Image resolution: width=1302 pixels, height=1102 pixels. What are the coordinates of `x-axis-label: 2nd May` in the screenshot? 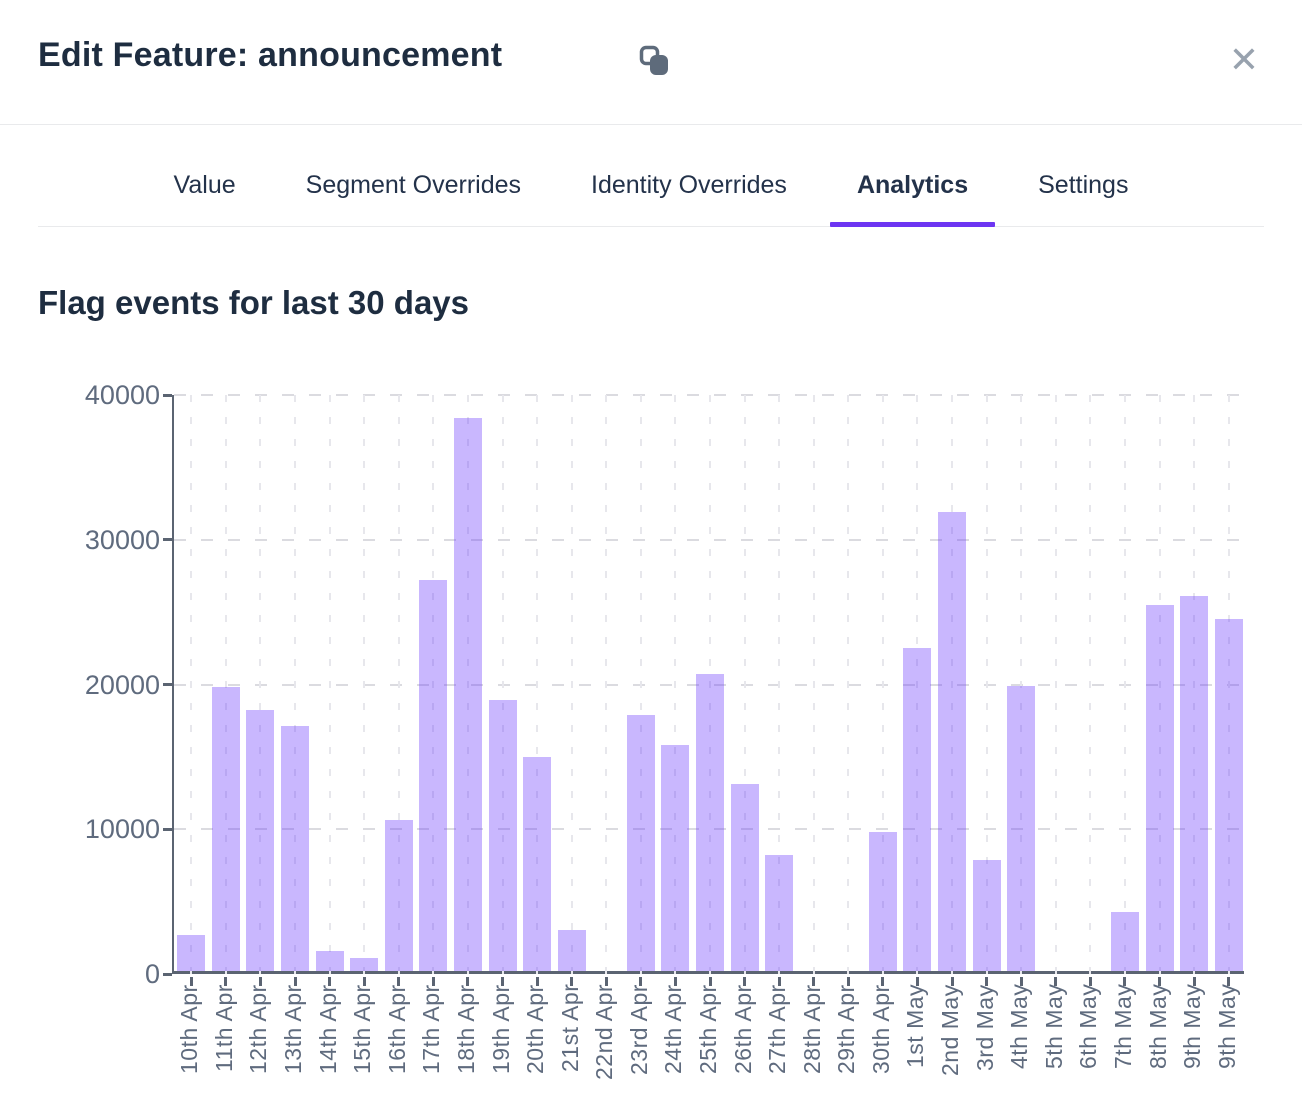 It's located at (950, 1030).